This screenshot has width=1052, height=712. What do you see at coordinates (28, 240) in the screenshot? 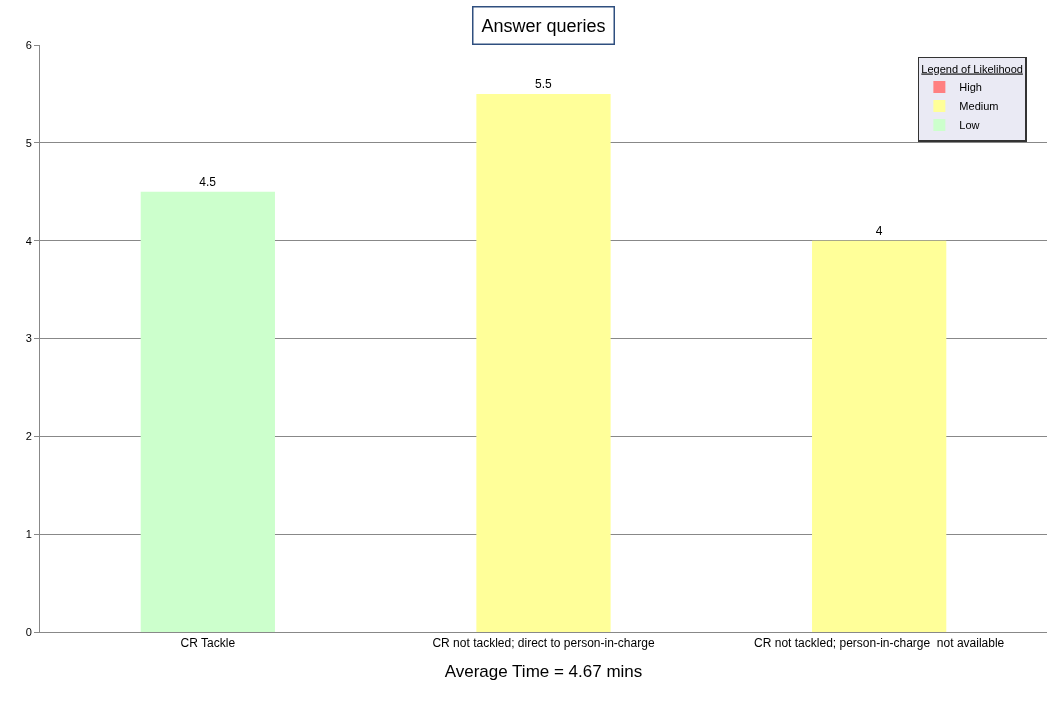
I see `y-tick-label: 4` at bounding box center [28, 240].